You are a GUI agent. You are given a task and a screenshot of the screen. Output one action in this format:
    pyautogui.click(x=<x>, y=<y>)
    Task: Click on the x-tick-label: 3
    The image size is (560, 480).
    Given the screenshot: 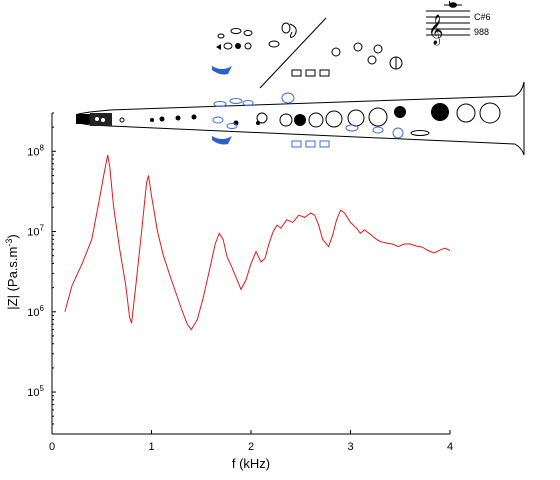 What is the action you would take?
    pyautogui.click(x=350, y=447)
    